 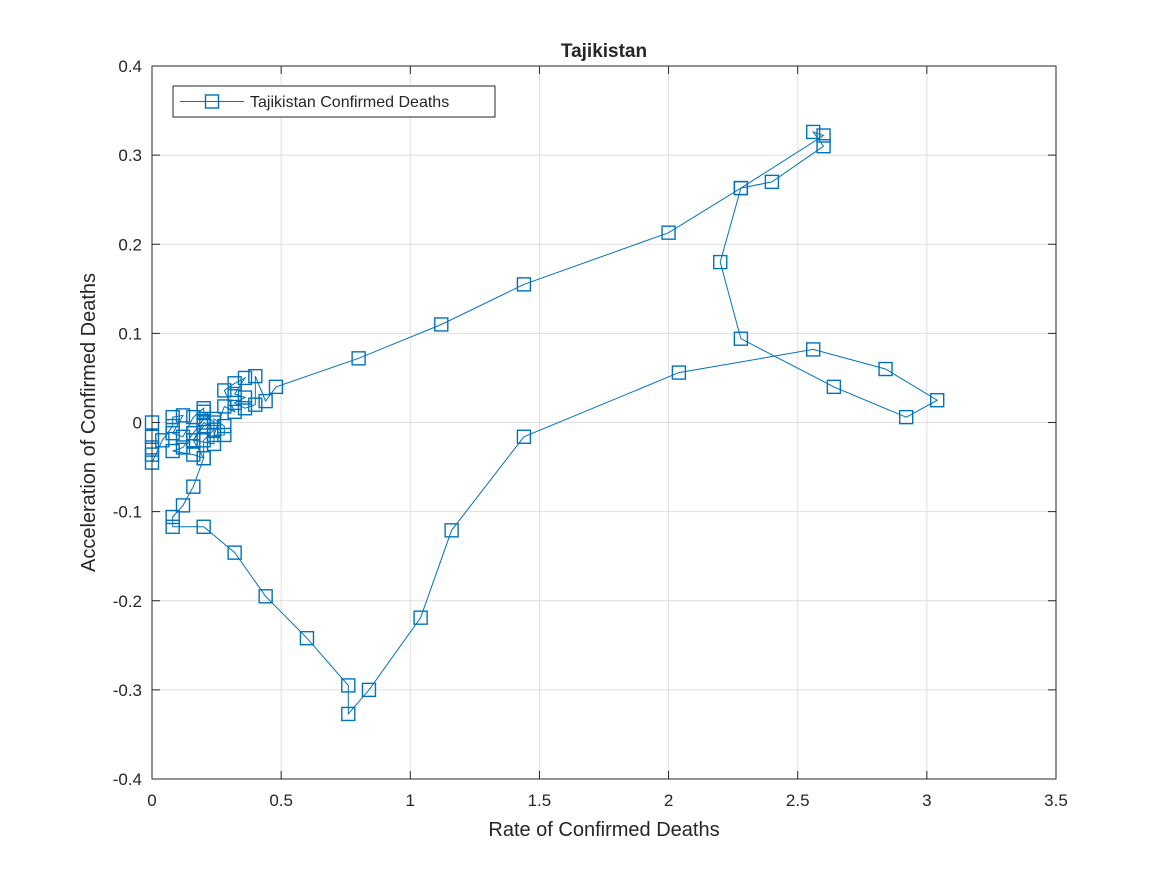 What do you see at coordinates (212, 101) in the screenshot?
I see `legend-marker-square` at bounding box center [212, 101].